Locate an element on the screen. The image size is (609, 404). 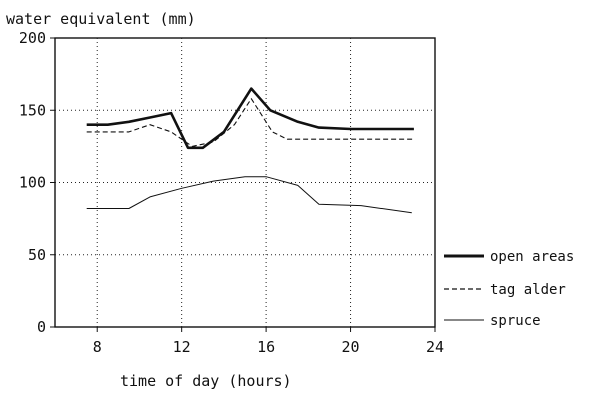
x-axis-label: time of day (hours) is located at coordinates (206, 381).